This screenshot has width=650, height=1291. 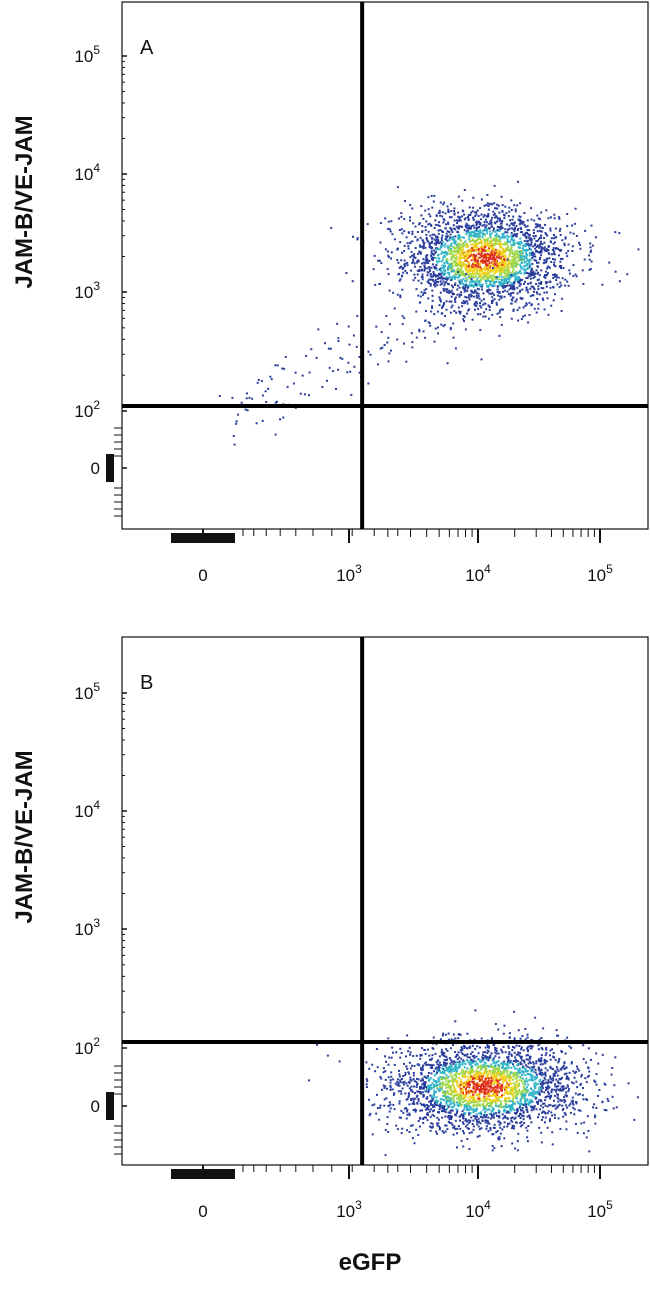 I want to click on x-tick-label: 103, so click(x=349, y=573).